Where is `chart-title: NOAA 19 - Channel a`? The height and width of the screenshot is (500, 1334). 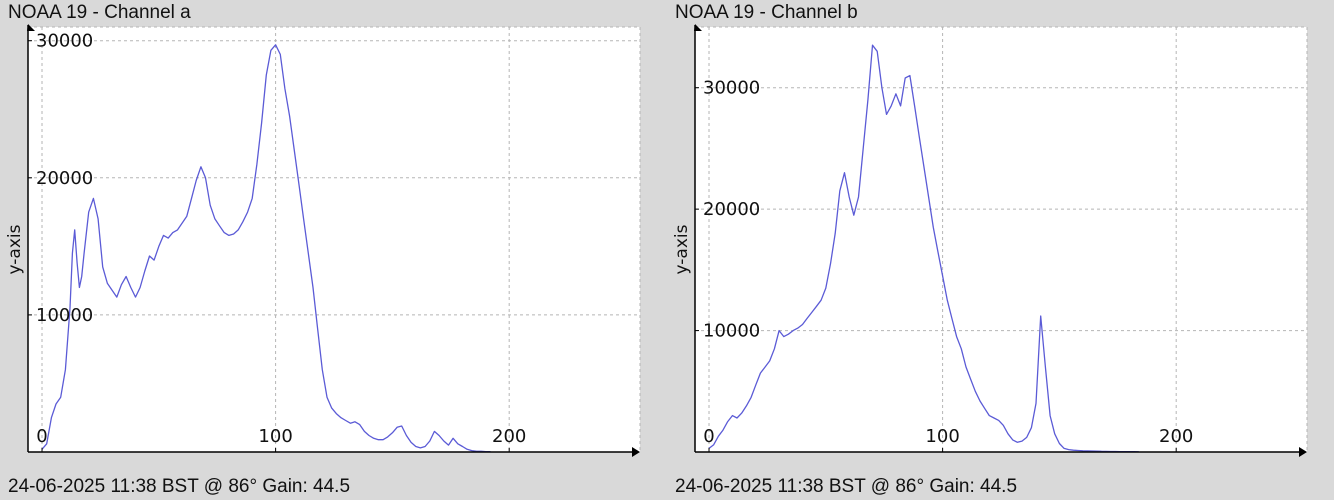 chart-title: NOAA 19 - Channel a is located at coordinates (99, 12).